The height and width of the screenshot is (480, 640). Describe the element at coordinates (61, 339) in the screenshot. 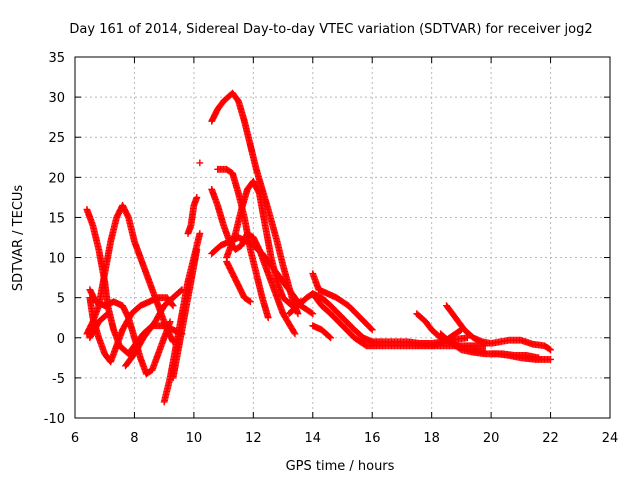

I see `y-tick-label: 0` at that location.